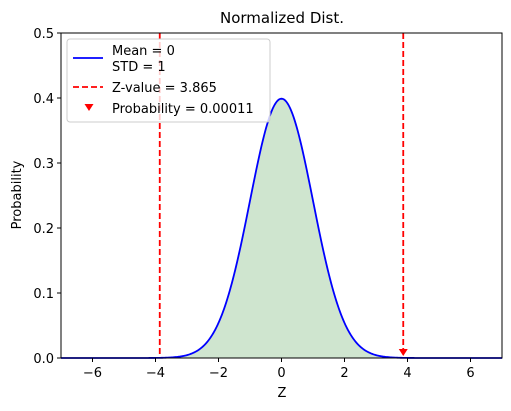 This screenshot has height=411, width=511. What do you see at coordinates (183, 109) in the screenshot?
I see `legend-probability-label: Probability = 0.00011` at bounding box center [183, 109].